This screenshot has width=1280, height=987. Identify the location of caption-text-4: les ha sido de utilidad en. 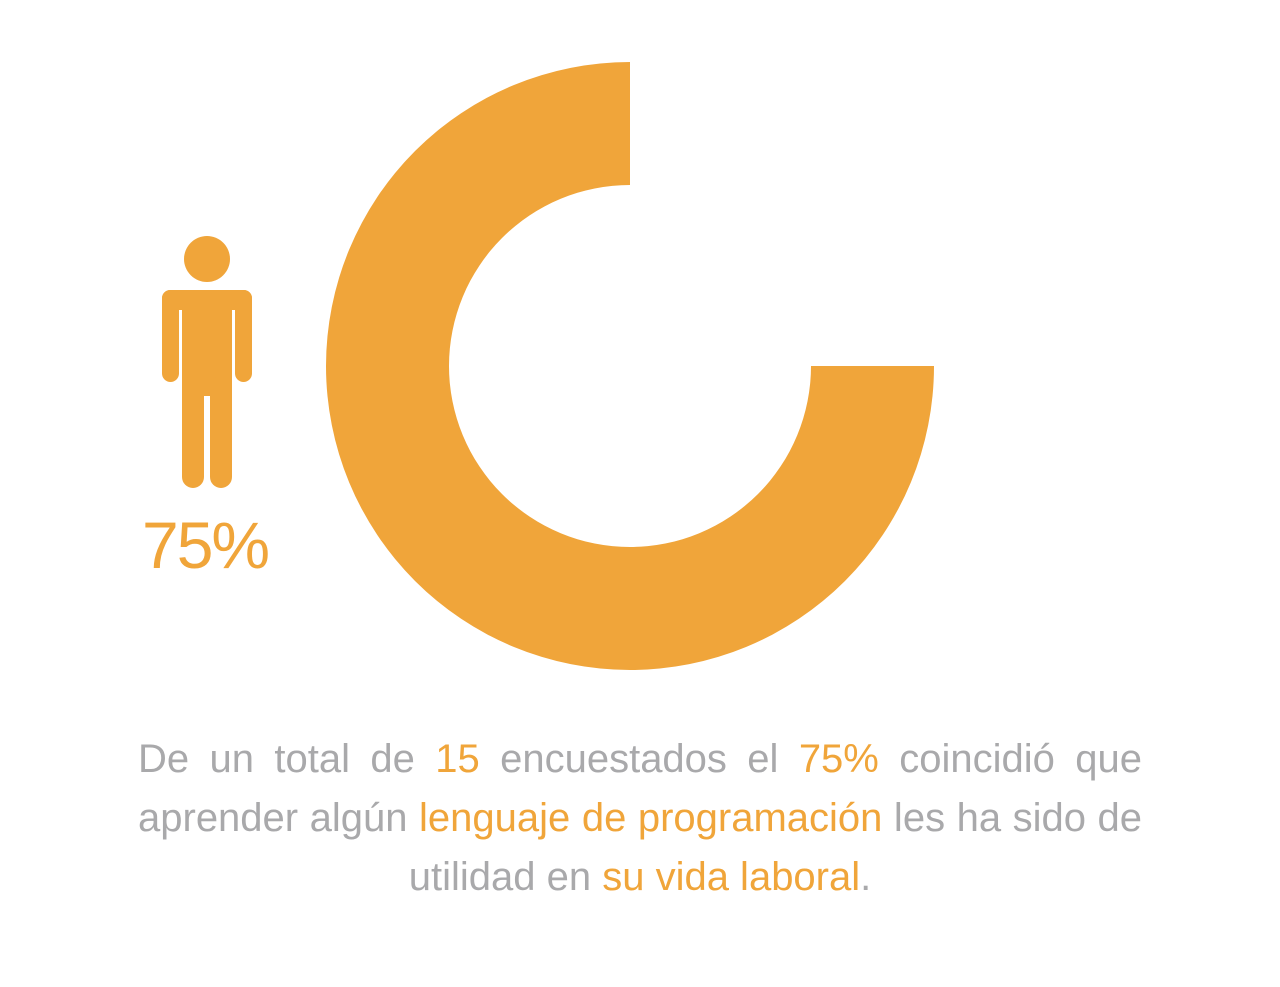
(775, 847).